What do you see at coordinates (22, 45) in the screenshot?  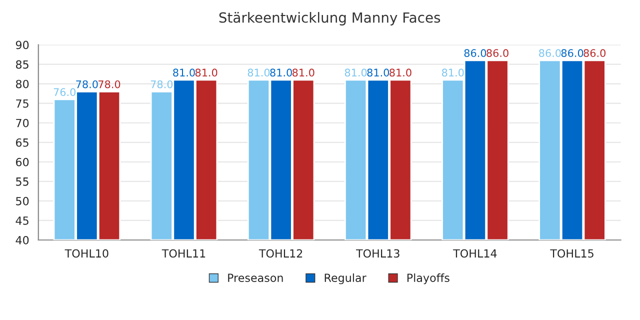 I see `y-tick-label: 90` at bounding box center [22, 45].